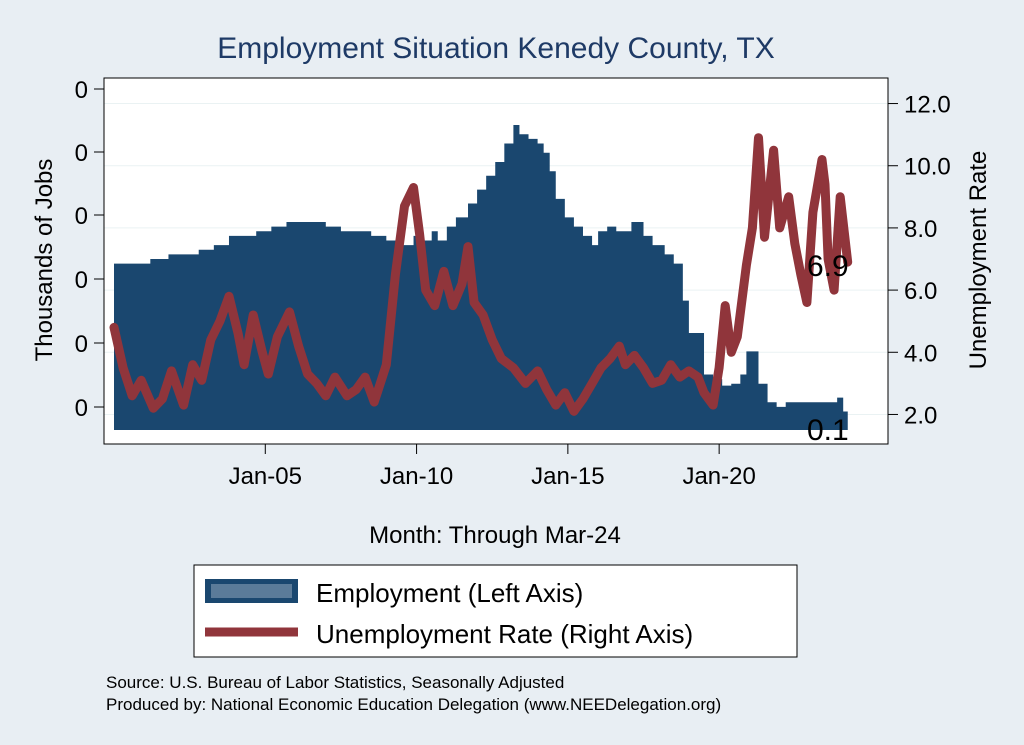 The image size is (1024, 745). Describe the element at coordinates (920, 229) in the screenshot. I see `right-tick-label: 8.0` at that location.